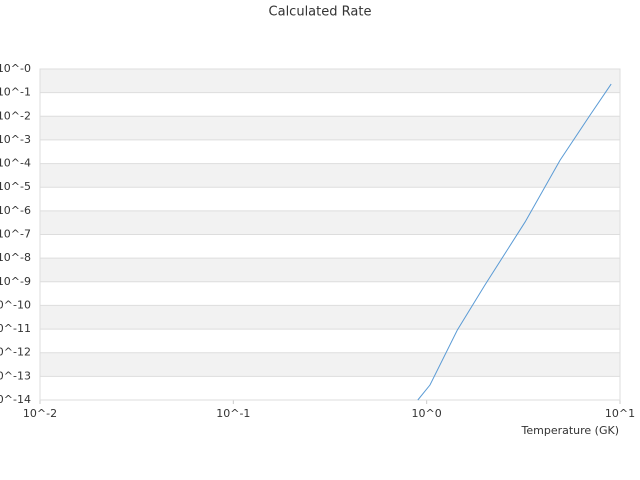  I want to click on x-tick-label: 10^-1, so click(233, 413).